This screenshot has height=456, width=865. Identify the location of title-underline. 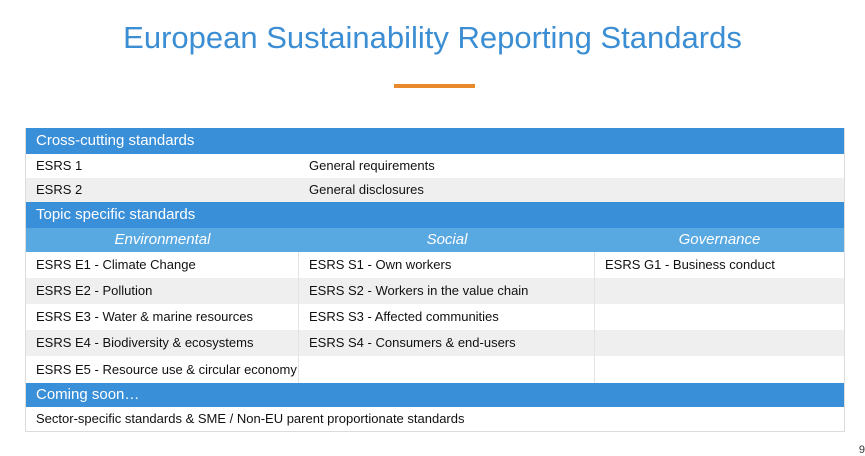
(434, 86).